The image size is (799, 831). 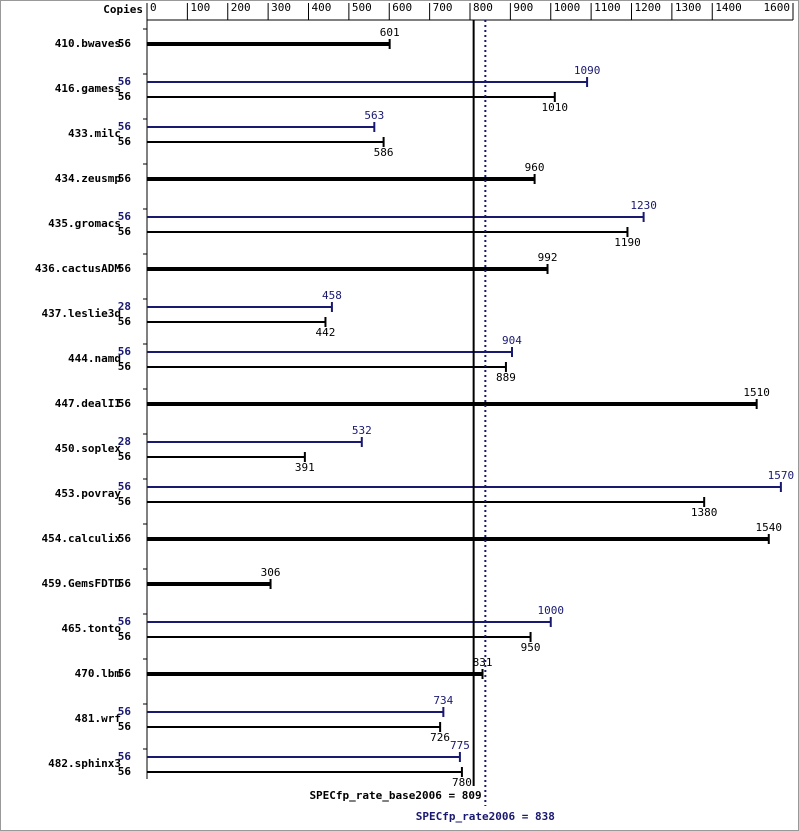 What do you see at coordinates (94, 133) in the screenshot?
I see `benchmark-name: 433.milc` at bounding box center [94, 133].